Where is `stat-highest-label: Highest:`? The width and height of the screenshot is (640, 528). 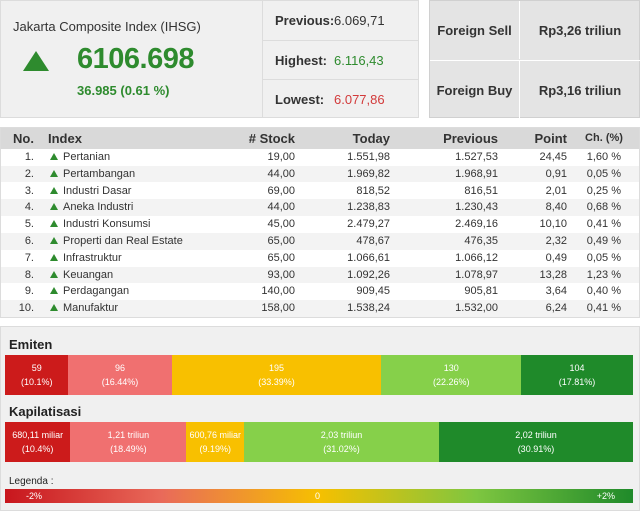
stat-highest-label: Highest: is located at coordinates (301, 60).